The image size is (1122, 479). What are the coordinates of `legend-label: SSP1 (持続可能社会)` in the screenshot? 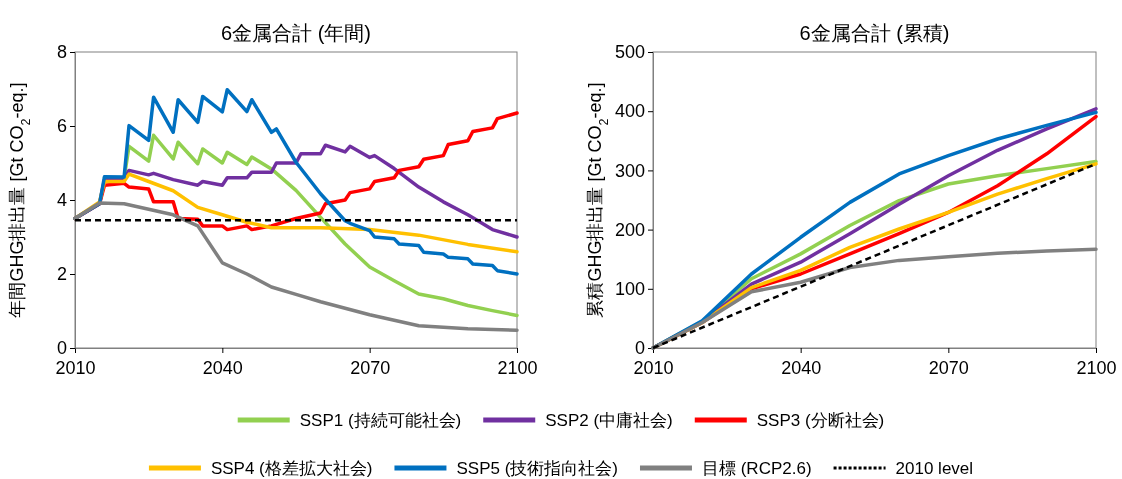 It's located at (380, 420).